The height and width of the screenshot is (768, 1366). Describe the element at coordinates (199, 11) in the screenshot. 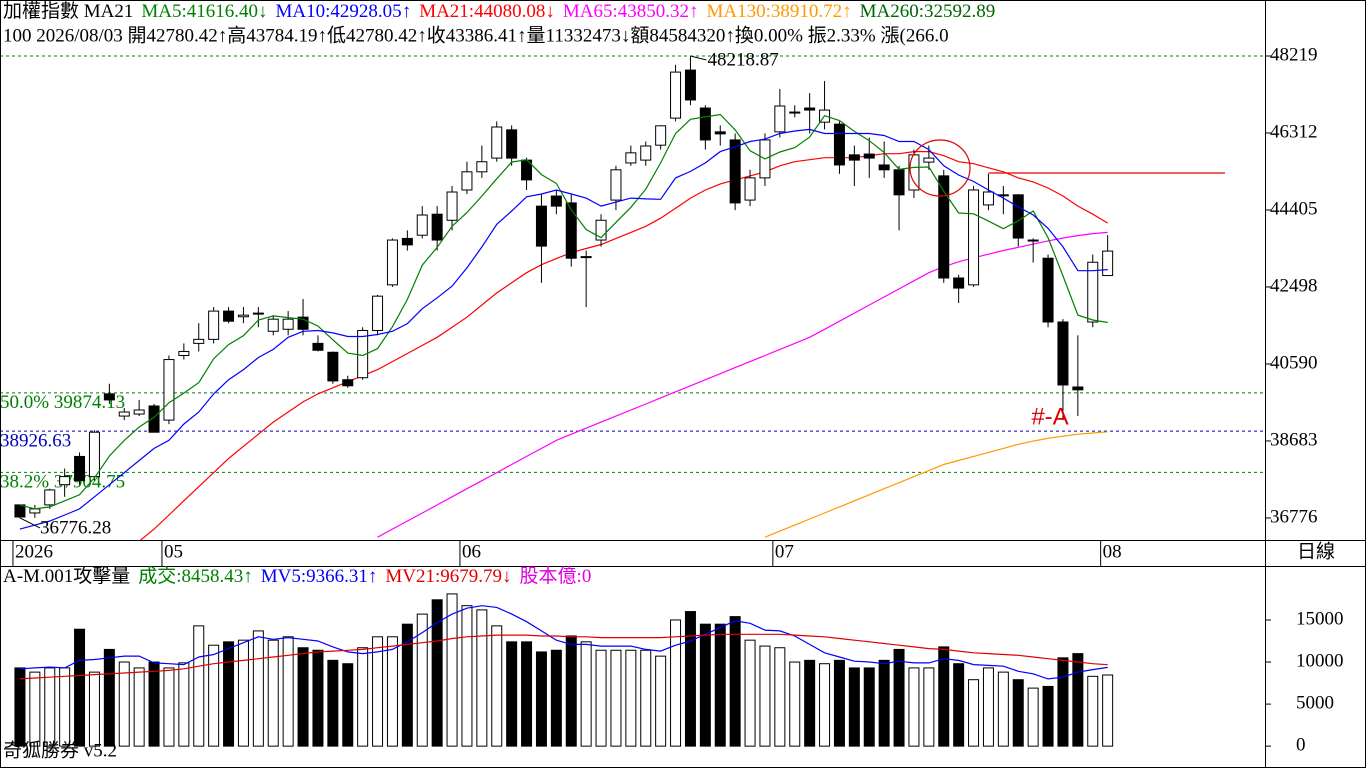

I see `legend-entry: MA5:41616.40` at that location.